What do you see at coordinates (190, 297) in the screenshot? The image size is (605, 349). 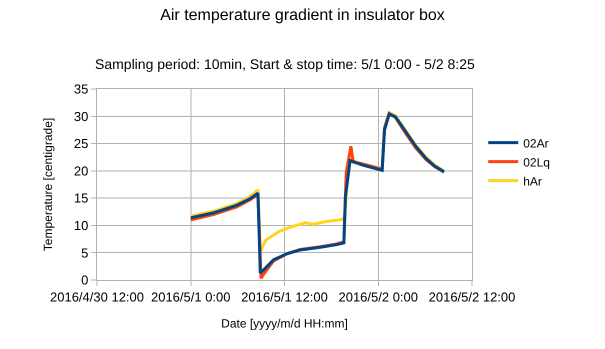 I see `x-tick-label: 2016/5/1 0:00` at bounding box center [190, 297].